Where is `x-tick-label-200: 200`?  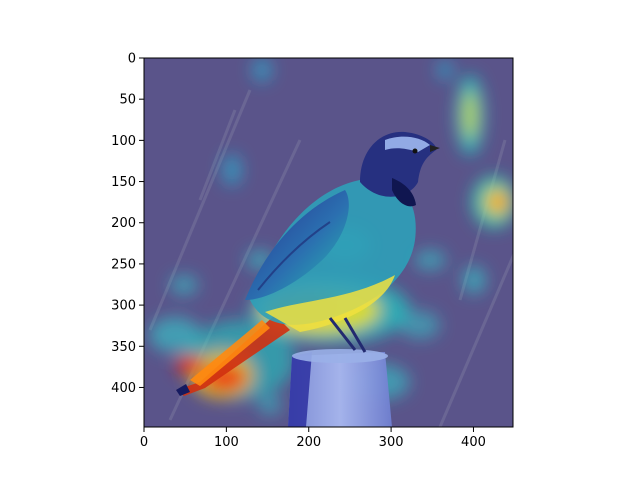
x-tick-label-200: 200 is located at coordinates (308, 442).